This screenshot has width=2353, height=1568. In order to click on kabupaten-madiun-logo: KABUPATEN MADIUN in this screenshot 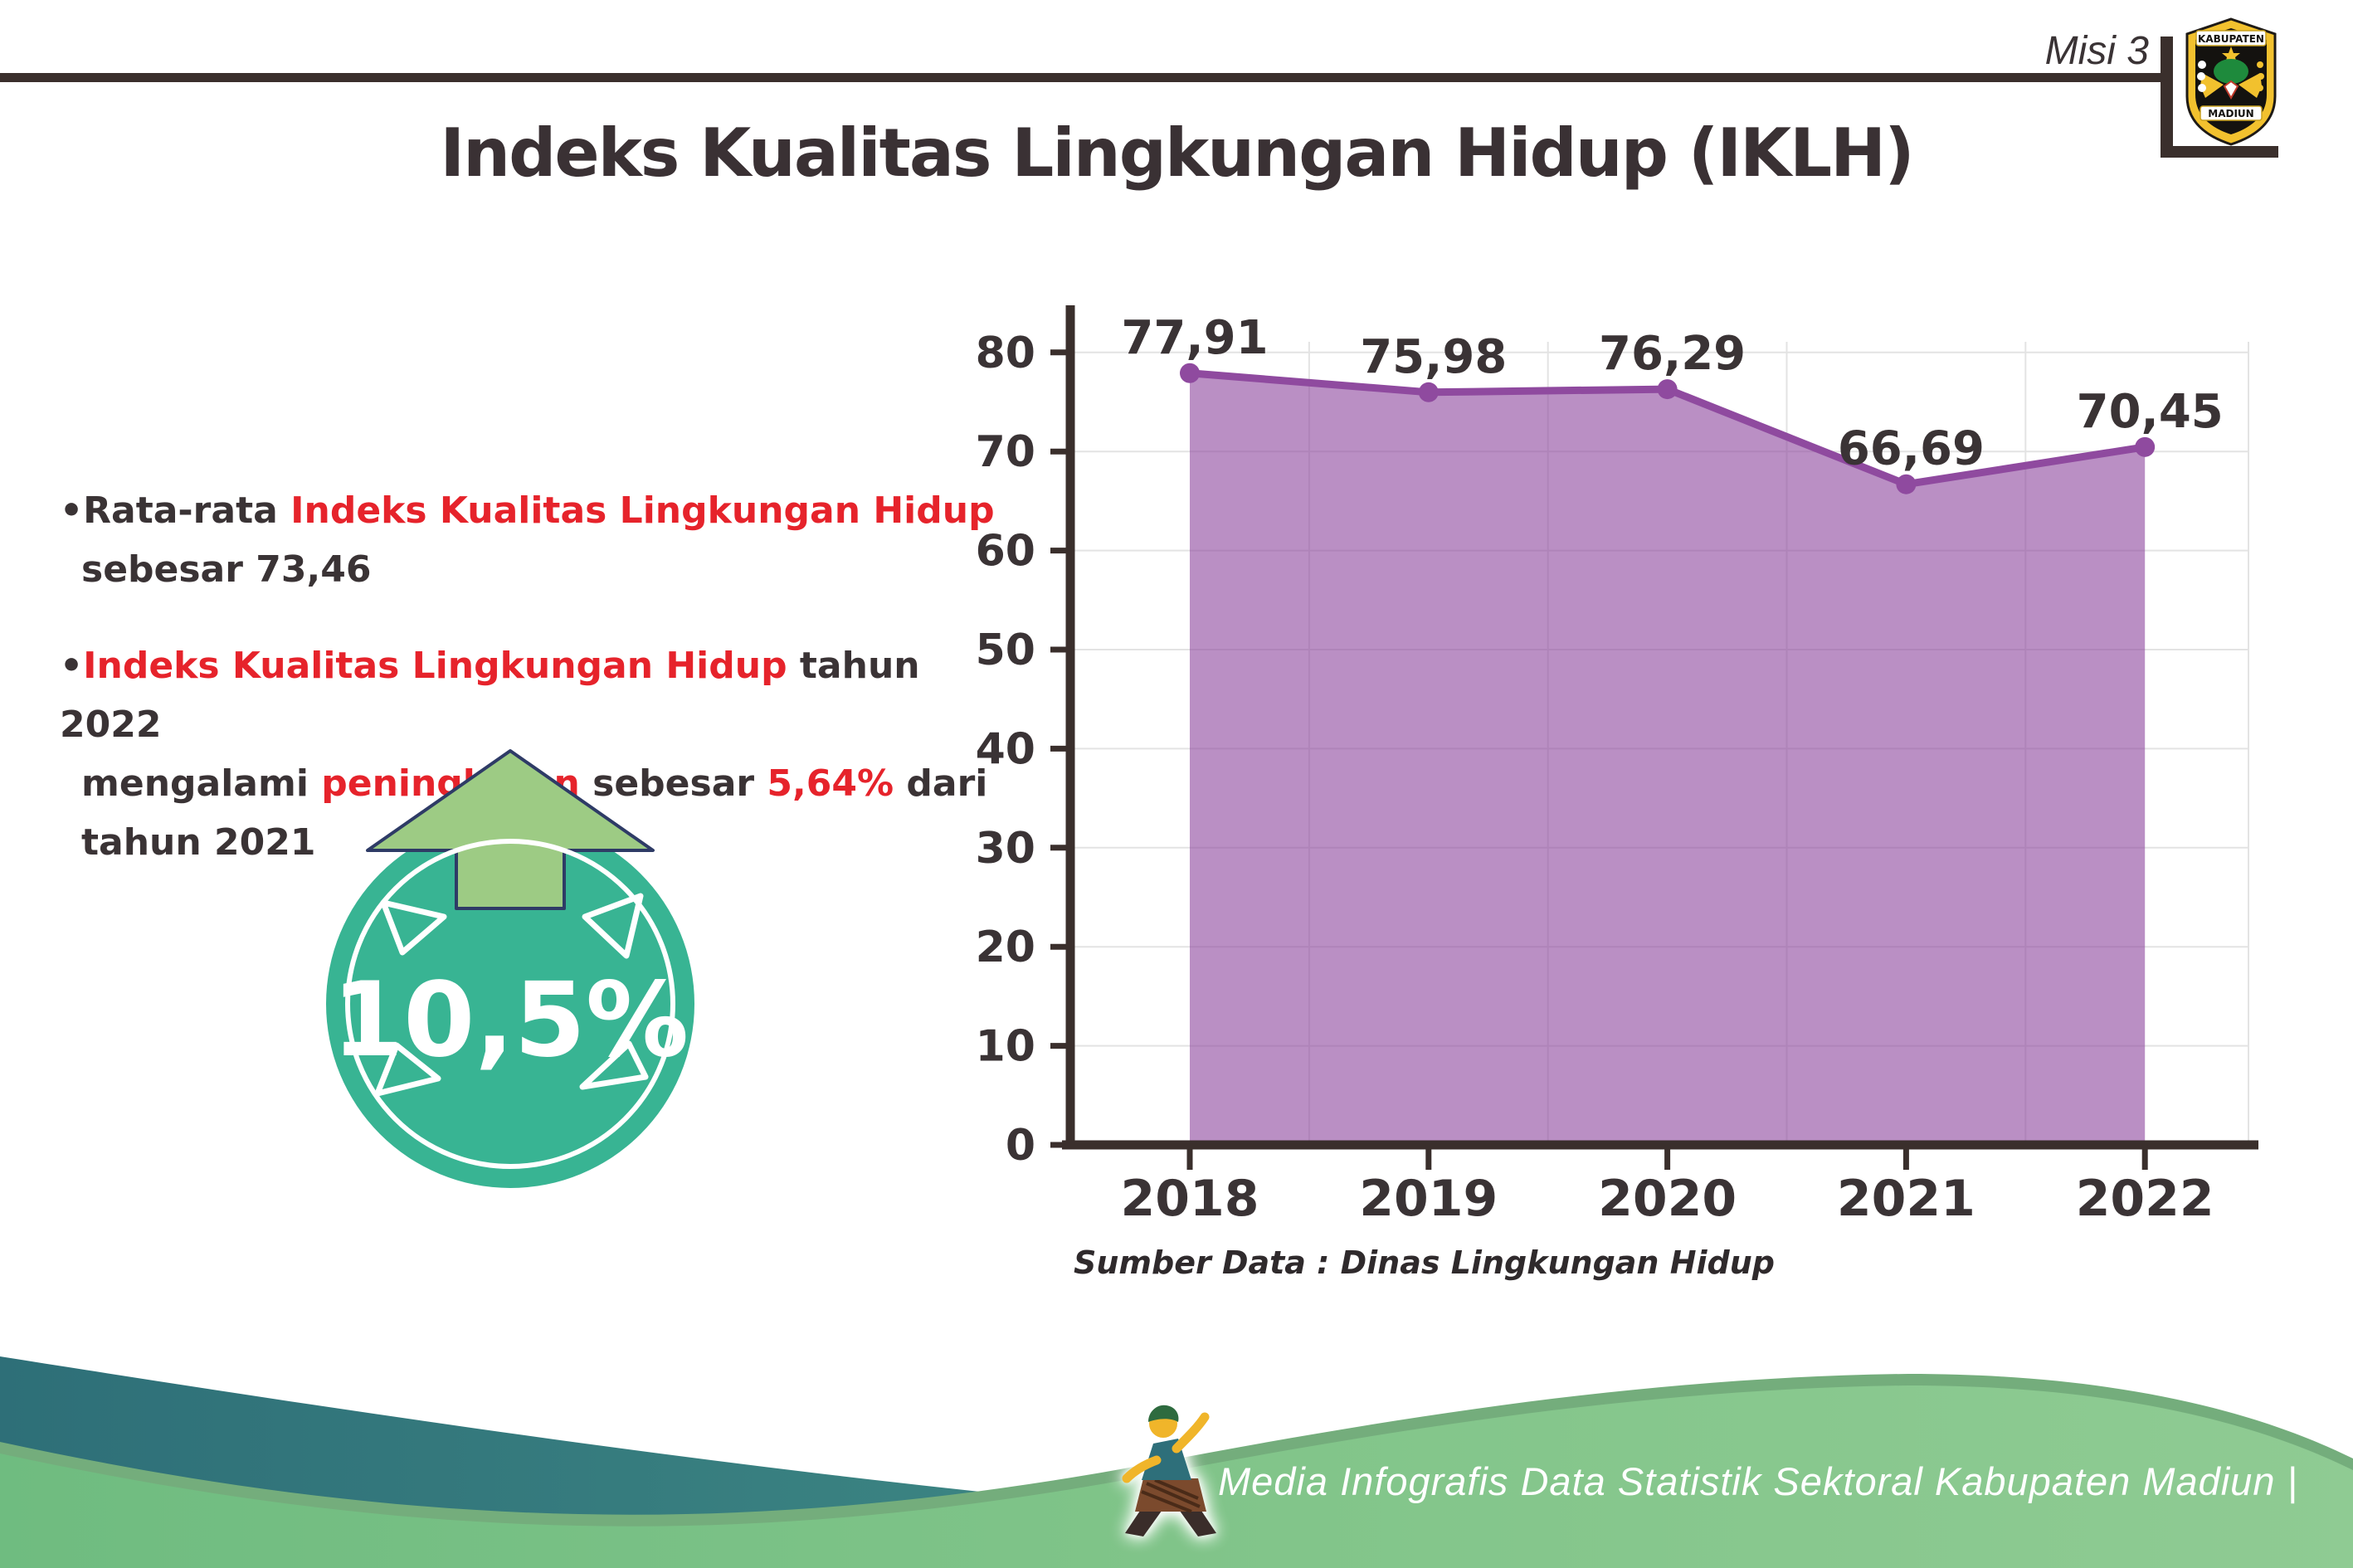, I will do `click(2231, 81)`.